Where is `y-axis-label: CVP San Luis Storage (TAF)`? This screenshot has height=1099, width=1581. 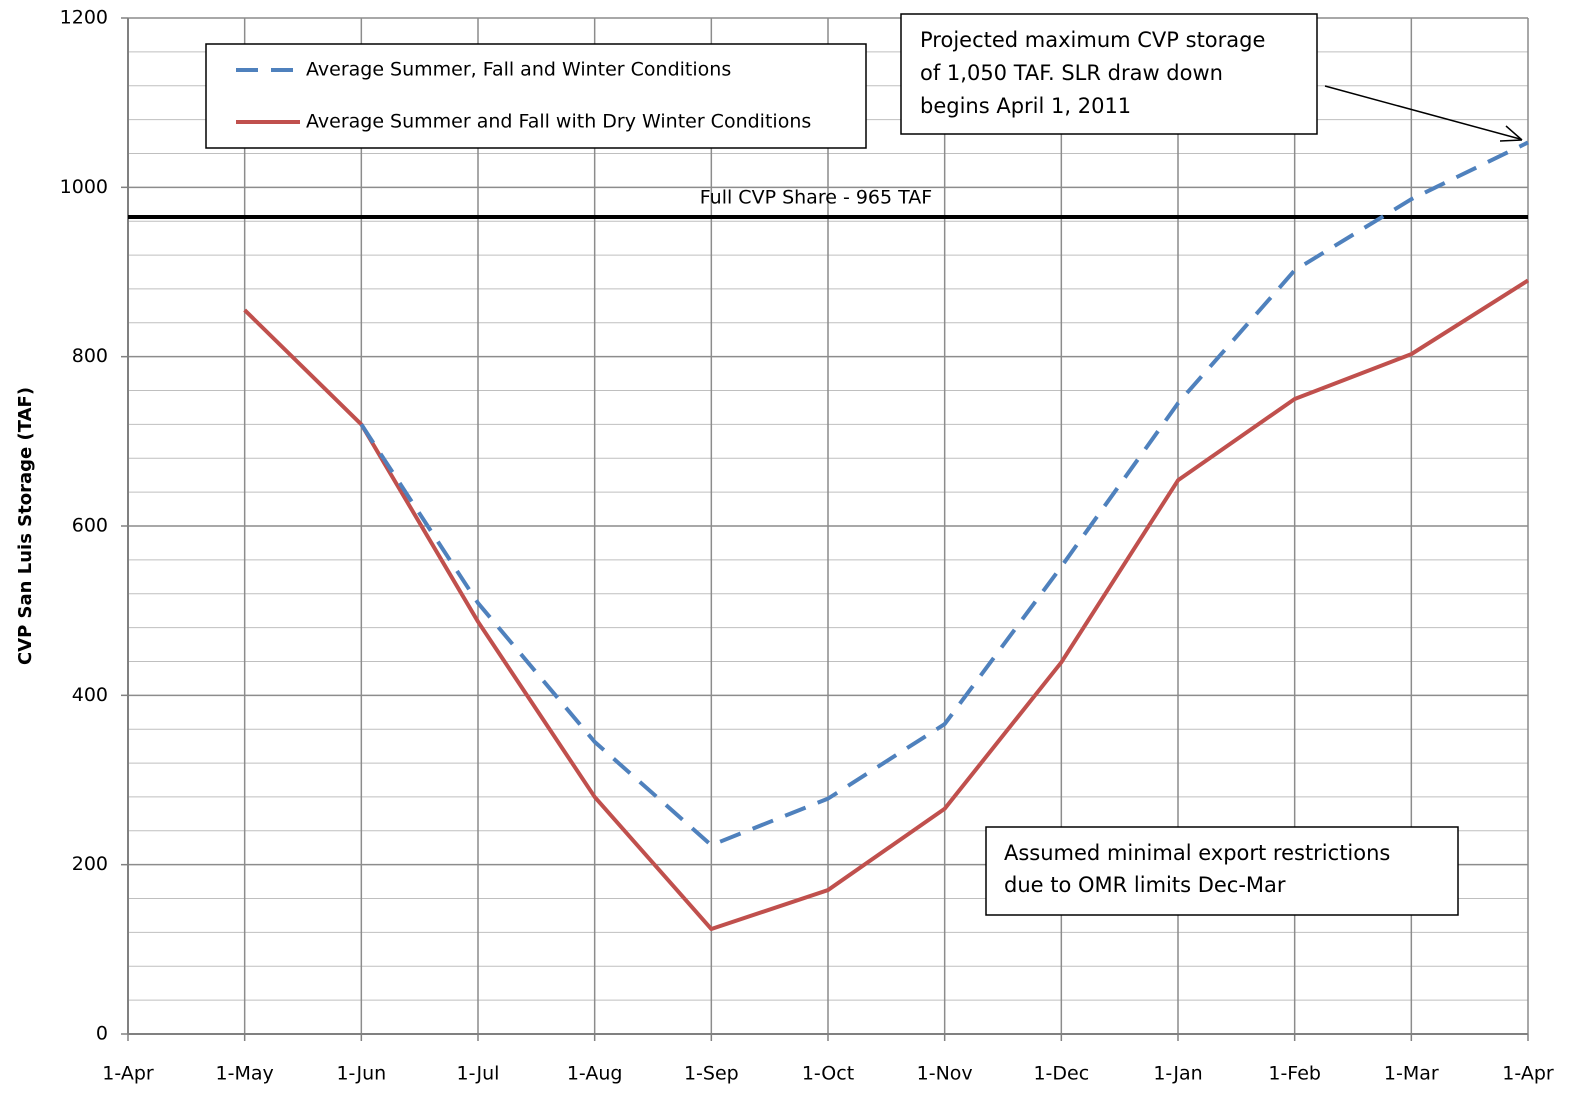
y-axis-label: CVP San Luis Storage (TAF) is located at coordinates (25, 526).